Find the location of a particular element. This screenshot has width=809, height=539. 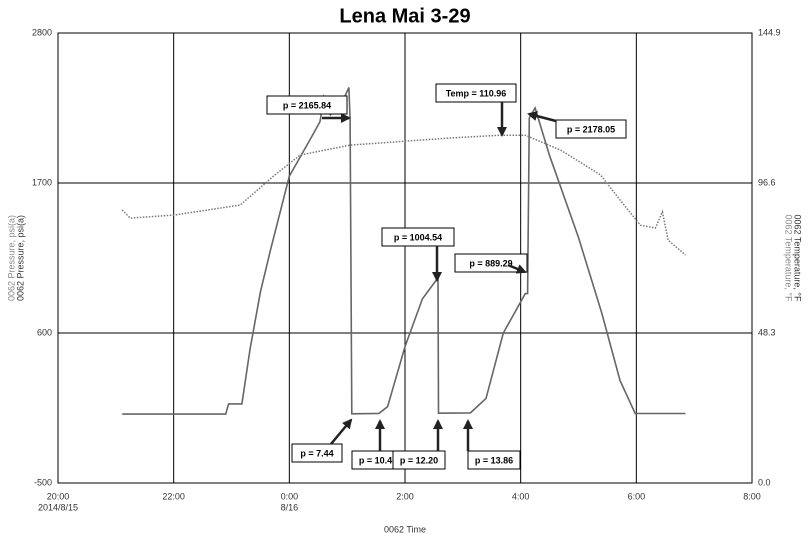

x-tick-date: 8/16 is located at coordinates (290, 507).